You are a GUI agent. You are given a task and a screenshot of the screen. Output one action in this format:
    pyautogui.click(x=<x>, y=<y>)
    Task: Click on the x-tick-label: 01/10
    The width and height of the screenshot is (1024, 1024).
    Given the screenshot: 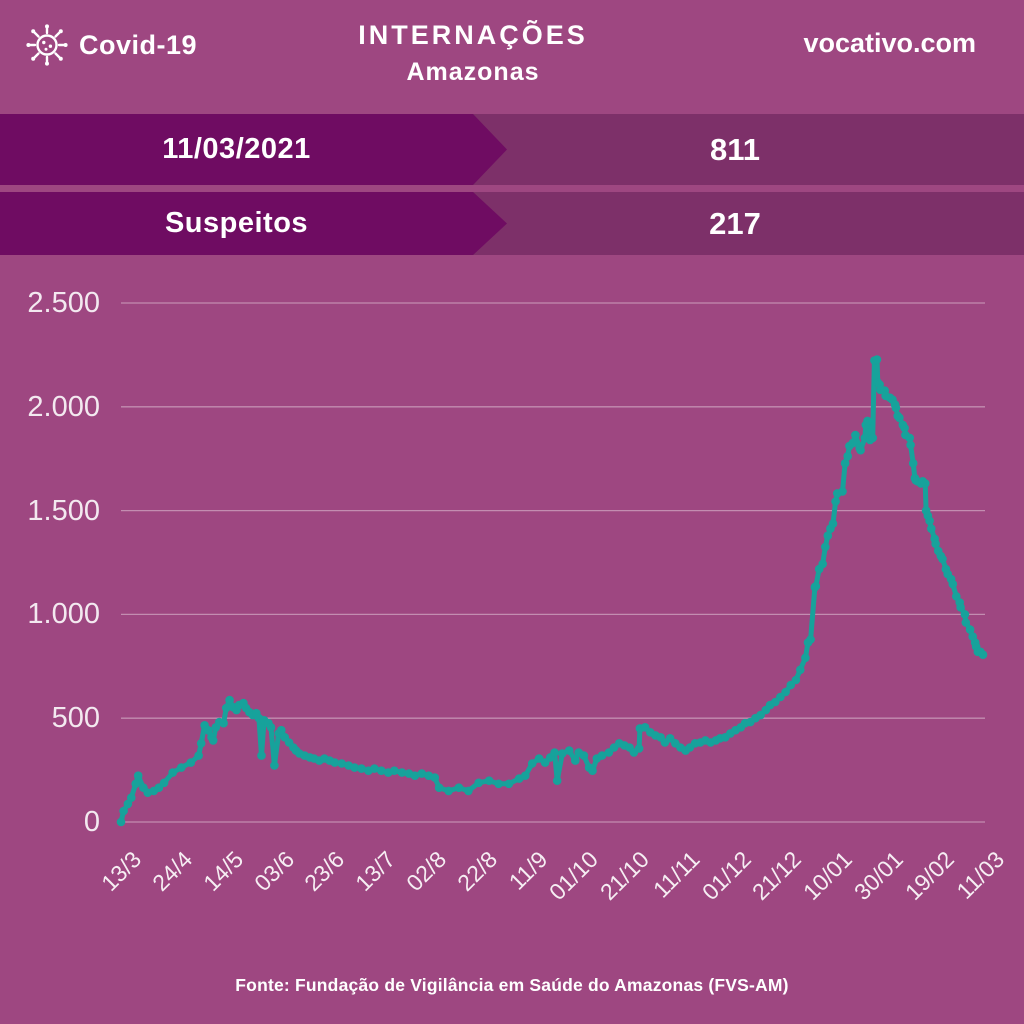 What is the action you would take?
    pyautogui.click(x=574, y=876)
    